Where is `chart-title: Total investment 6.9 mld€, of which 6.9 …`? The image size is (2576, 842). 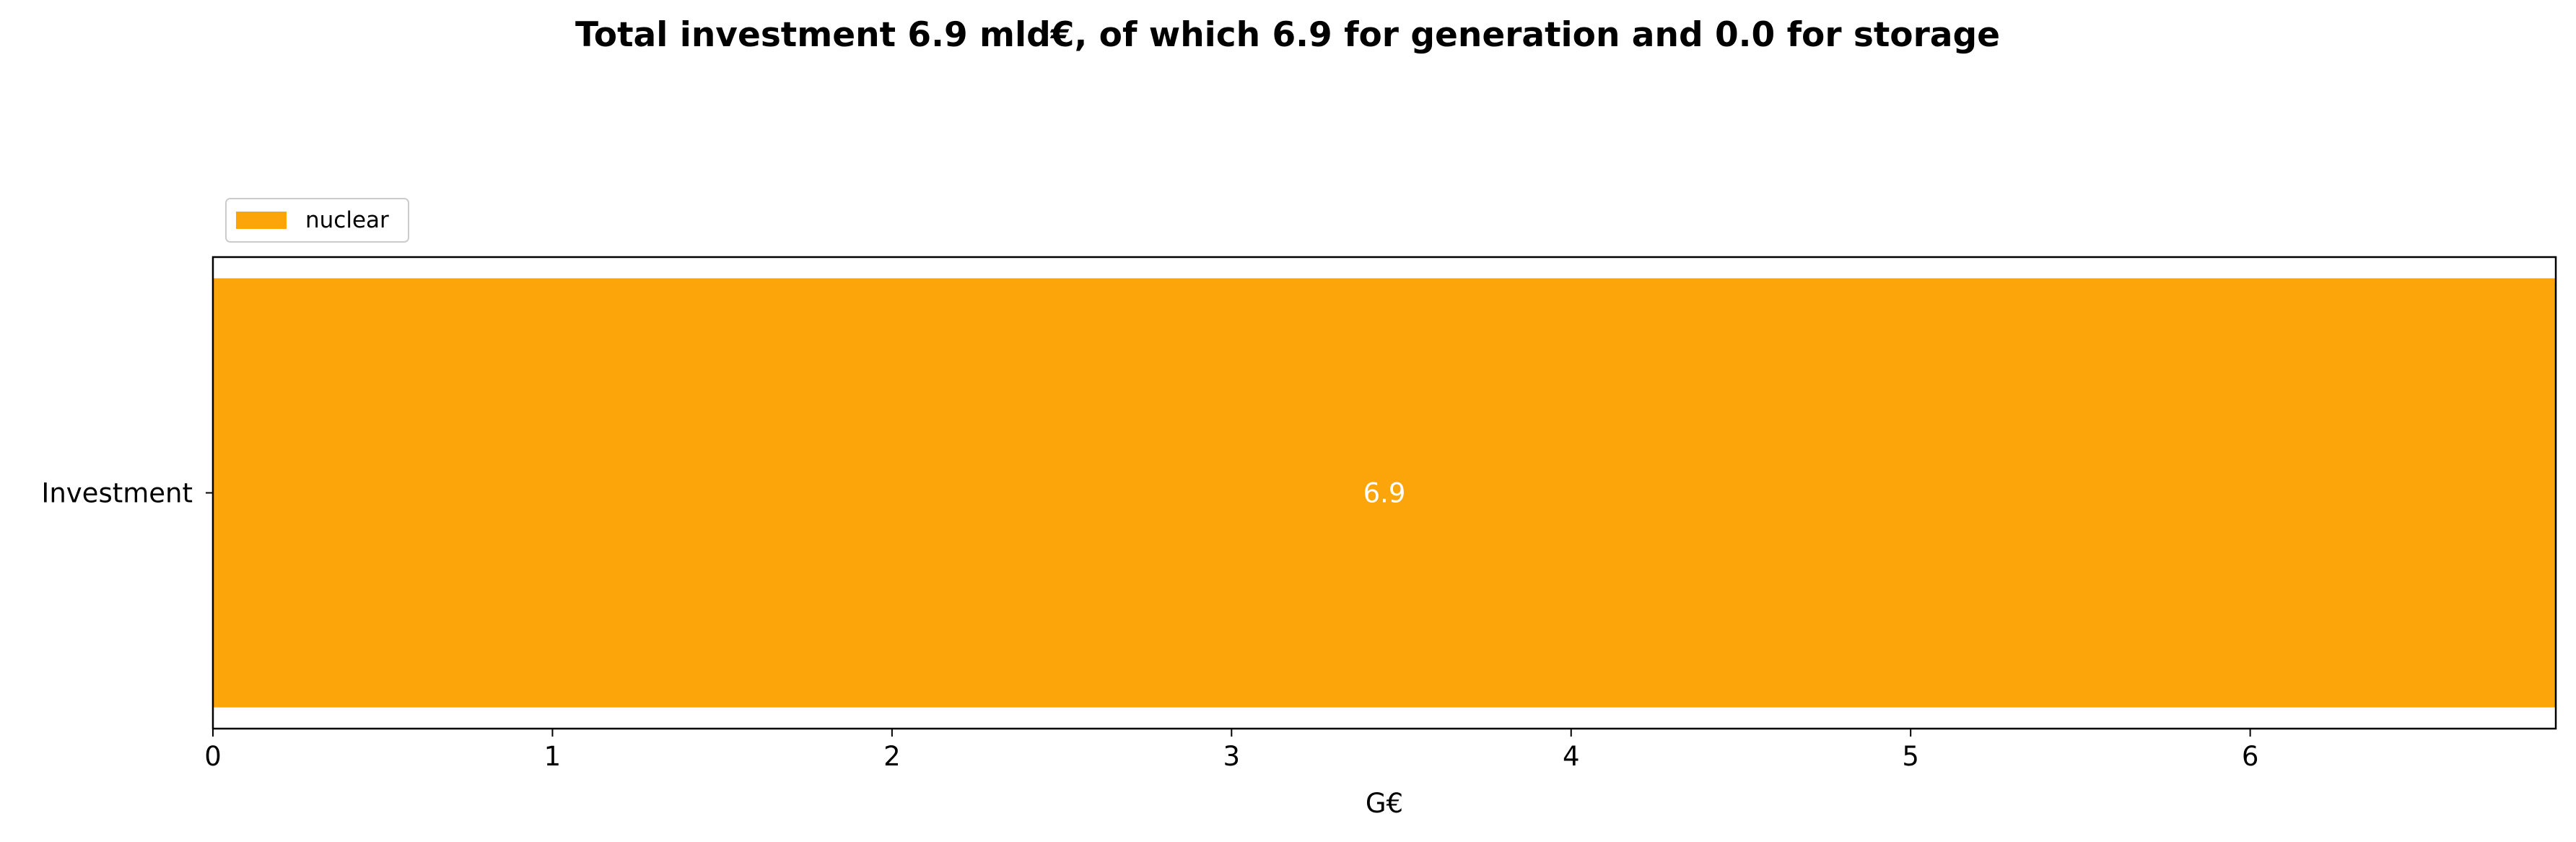 chart-title: Total investment 6.9 mld€, of which 6.9 … is located at coordinates (1287, 35).